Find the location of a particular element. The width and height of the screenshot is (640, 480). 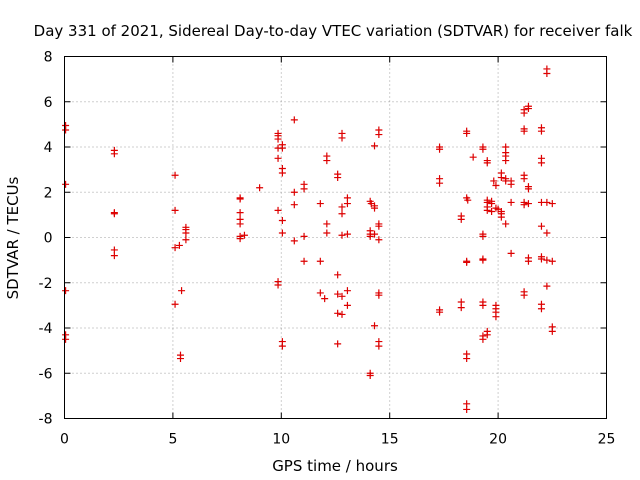

y-axis-label: SDTVAR / TECUs is located at coordinates (13, 237).